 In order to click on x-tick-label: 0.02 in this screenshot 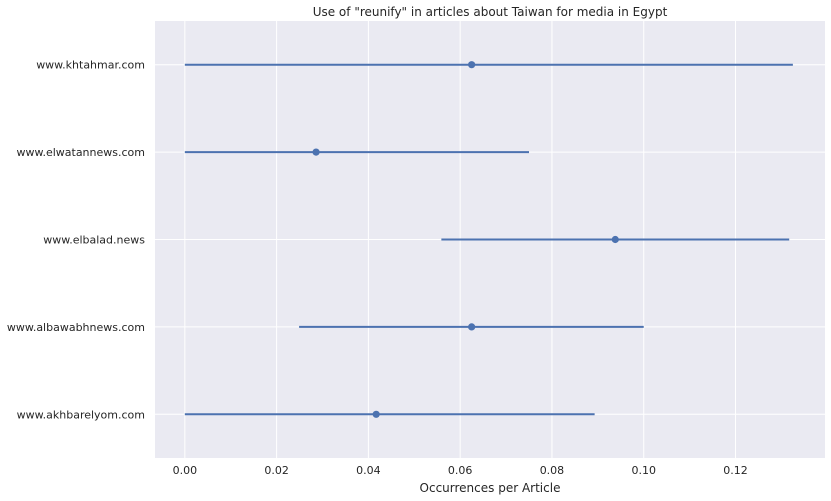, I will do `click(276, 470)`.